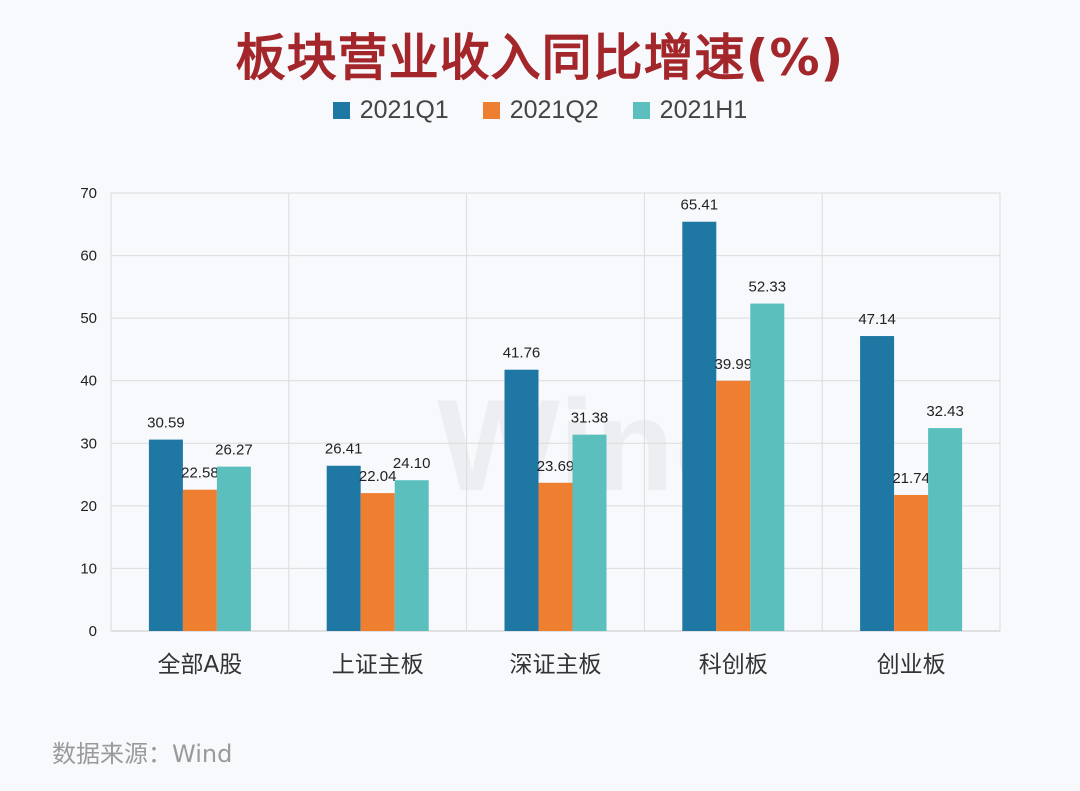 This screenshot has height=791, width=1080. Describe the element at coordinates (911, 478) in the screenshot. I see `data-label: 21.74` at that location.